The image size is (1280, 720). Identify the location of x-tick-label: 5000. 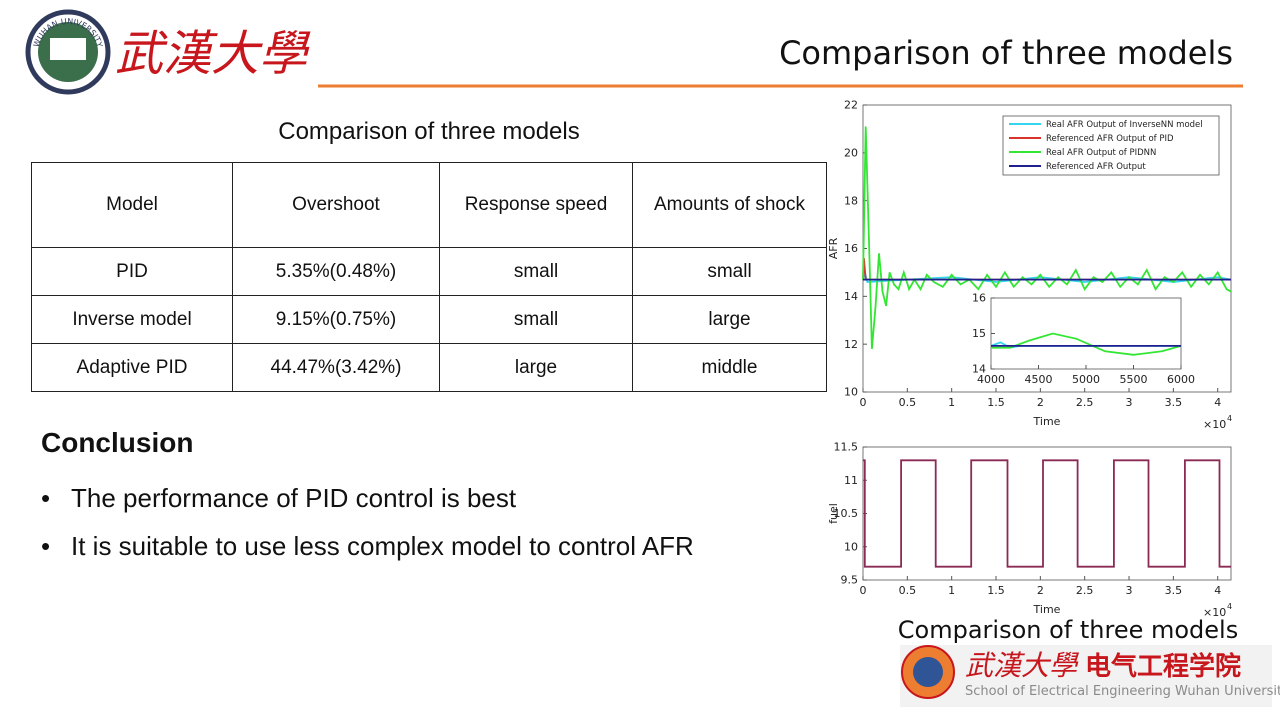
(1086, 379).